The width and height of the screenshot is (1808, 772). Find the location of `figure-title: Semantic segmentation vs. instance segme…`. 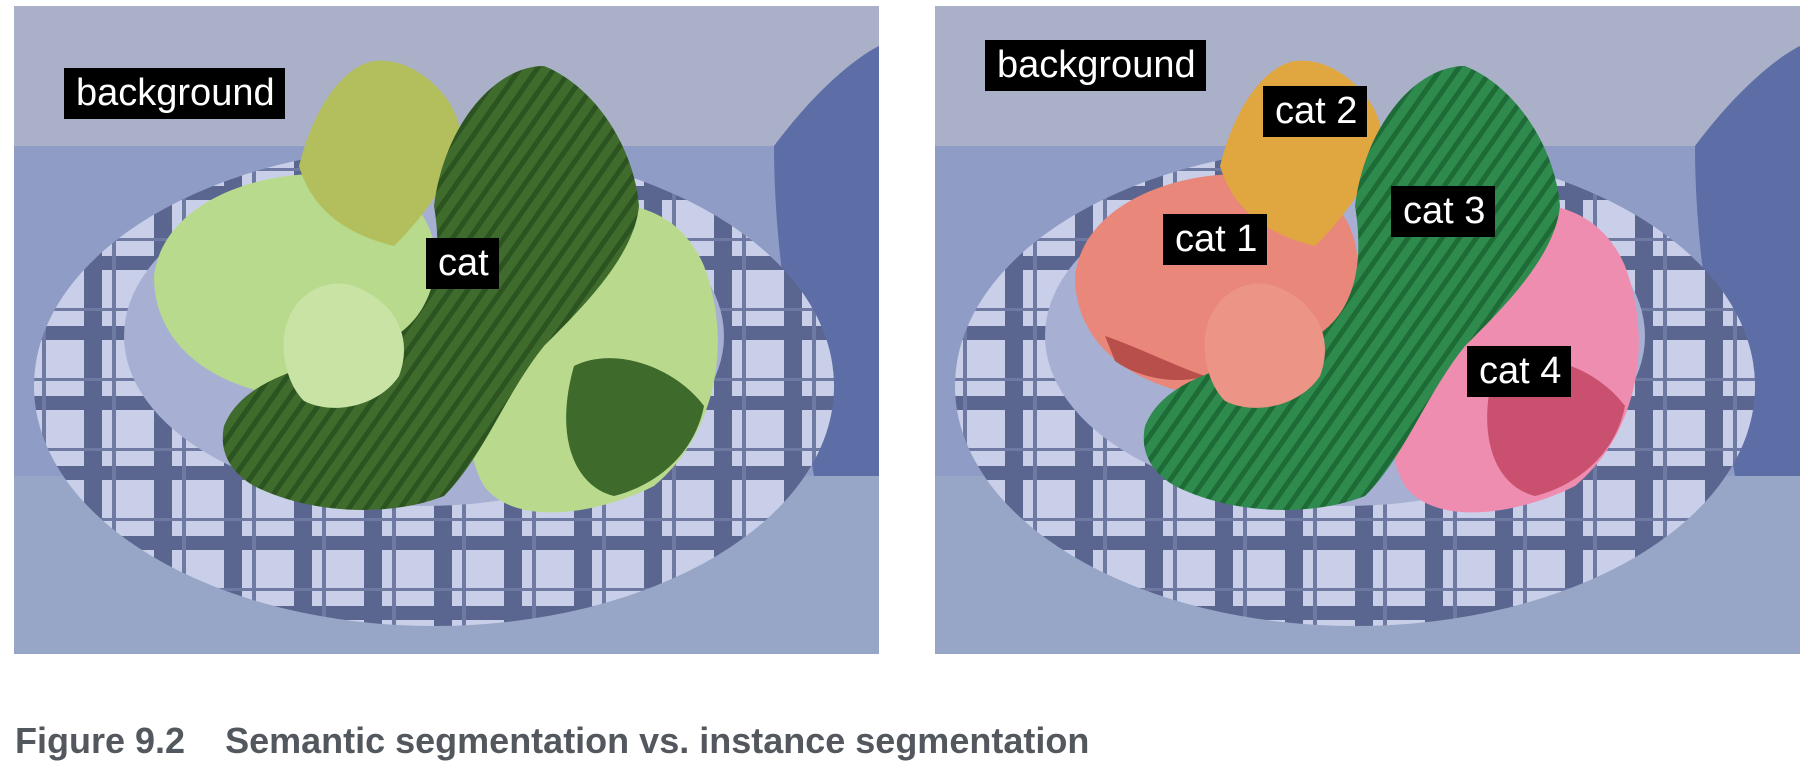

figure-title: Semantic segmentation vs. instance segme… is located at coordinates (657, 740).